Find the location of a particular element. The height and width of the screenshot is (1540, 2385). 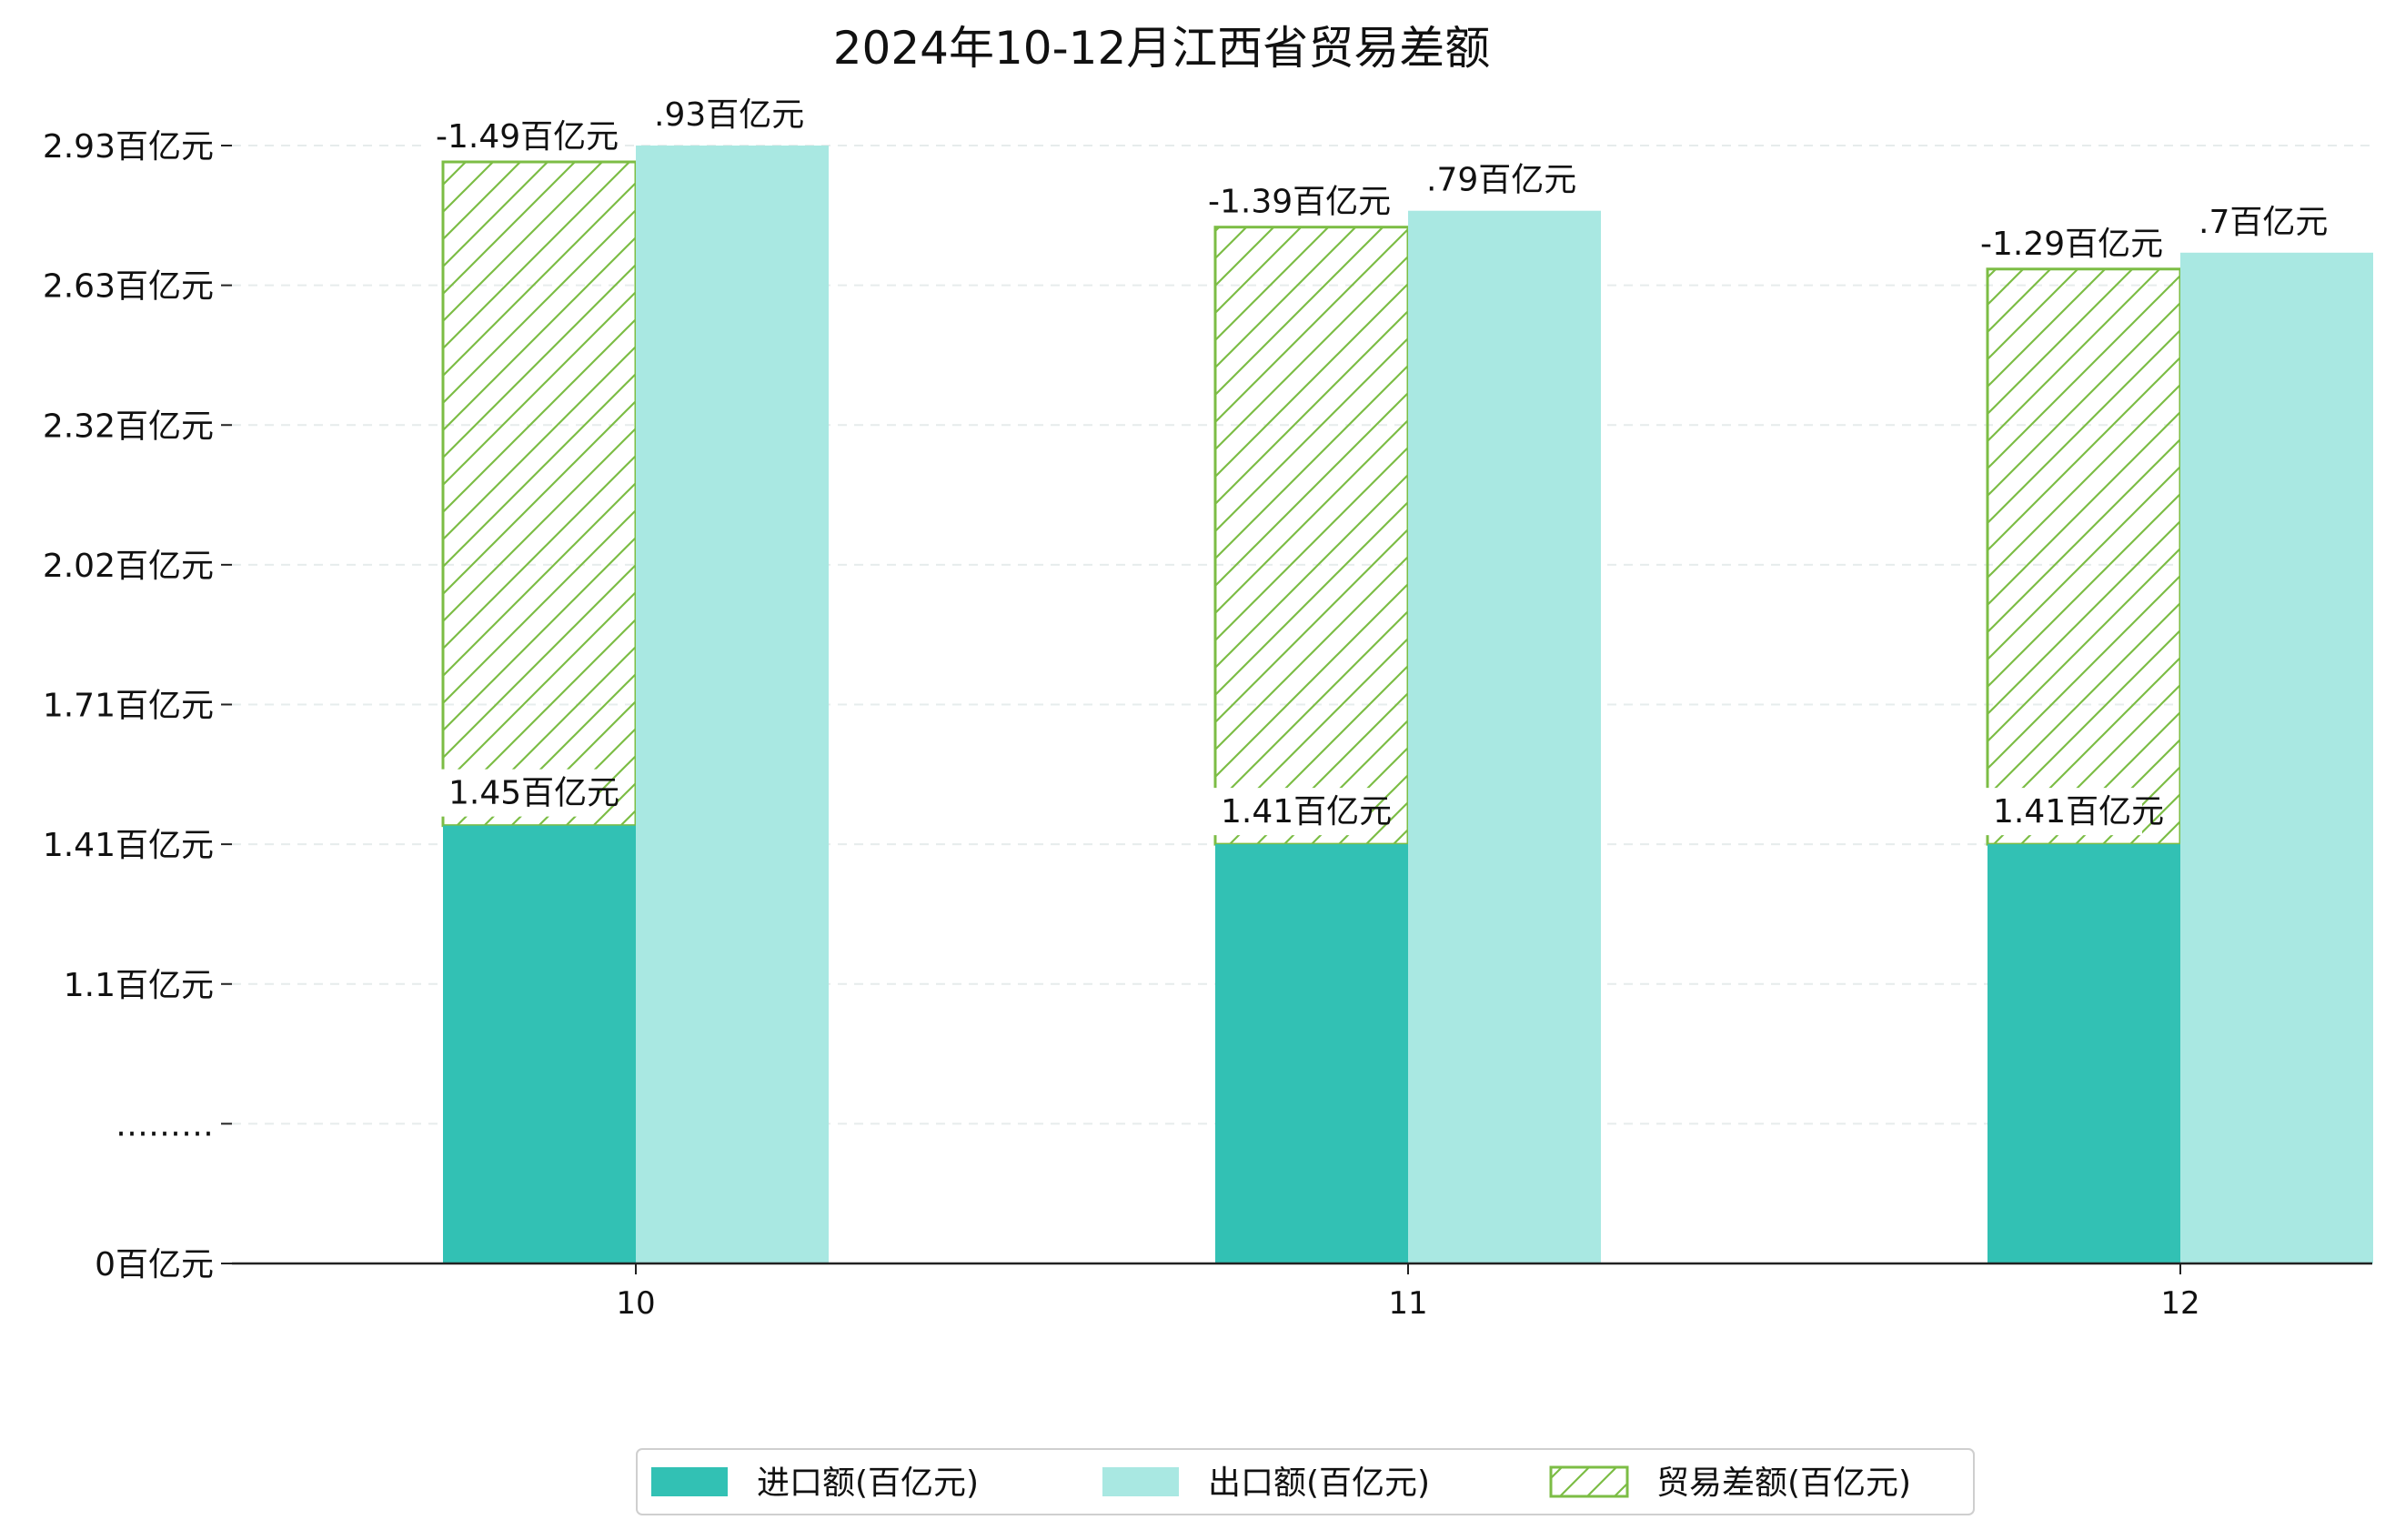

import-value-label: 1.45百亿元 is located at coordinates (533, 793).